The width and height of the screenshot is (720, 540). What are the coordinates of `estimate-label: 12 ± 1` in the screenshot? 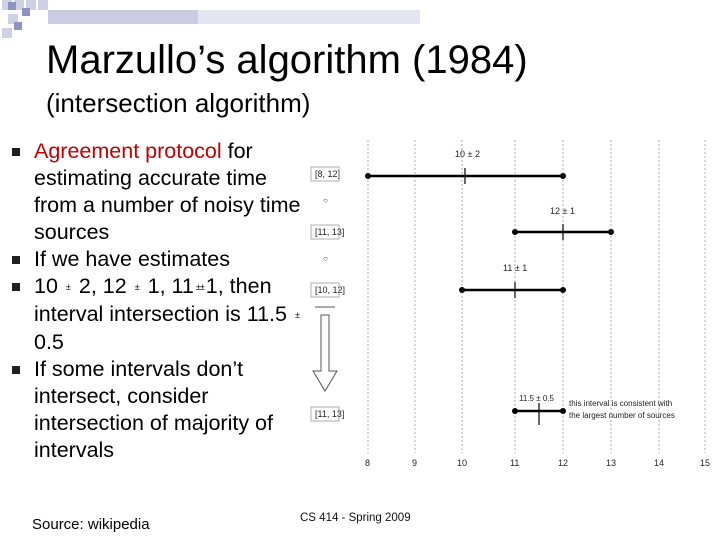 It's located at (562, 211).